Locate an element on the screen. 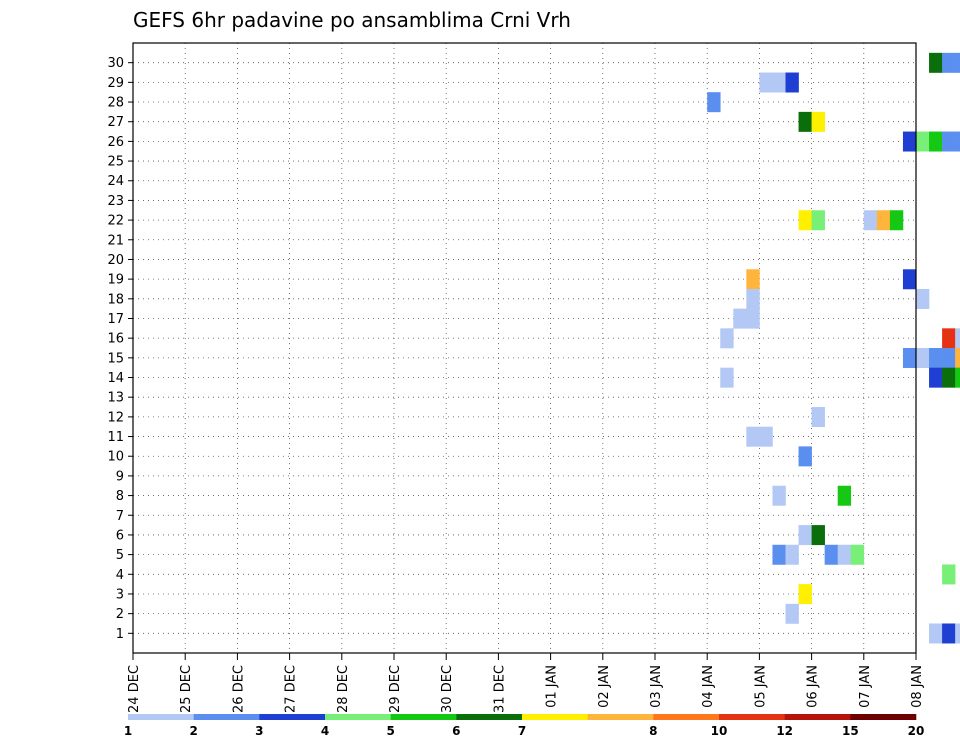 This screenshot has height=742, width=960. x-tick-label: 08 JAN is located at coordinates (917, 686).